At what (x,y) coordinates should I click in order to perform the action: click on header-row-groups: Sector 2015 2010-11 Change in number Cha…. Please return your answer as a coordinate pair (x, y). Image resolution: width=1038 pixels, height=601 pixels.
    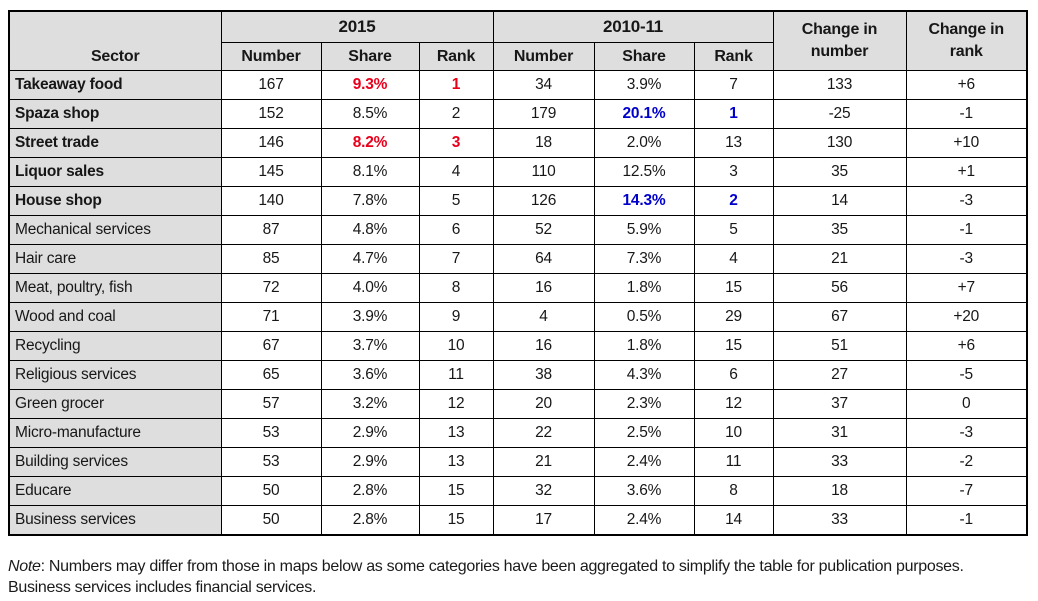
    Looking at the image, I should click on (518, 40).